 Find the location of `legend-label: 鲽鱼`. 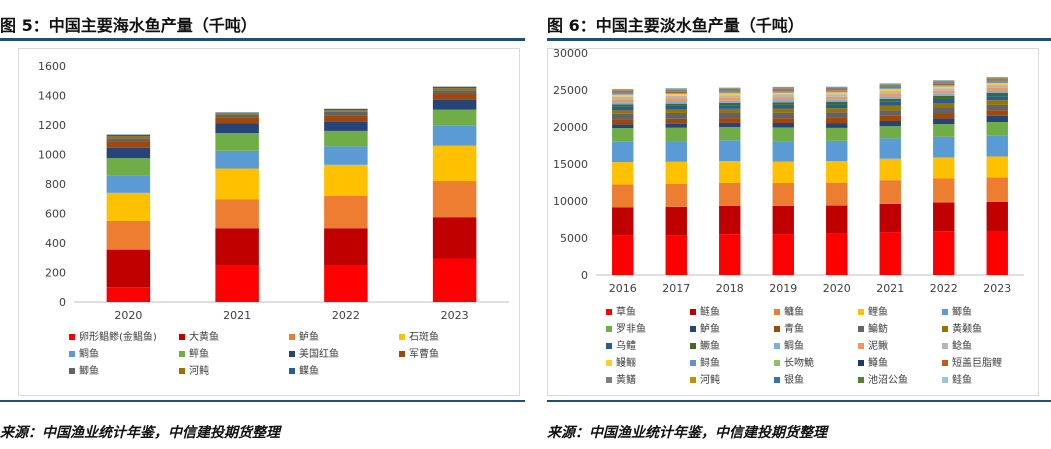

legend-label: 鲽鱼 is located at coordinates (309, 370).